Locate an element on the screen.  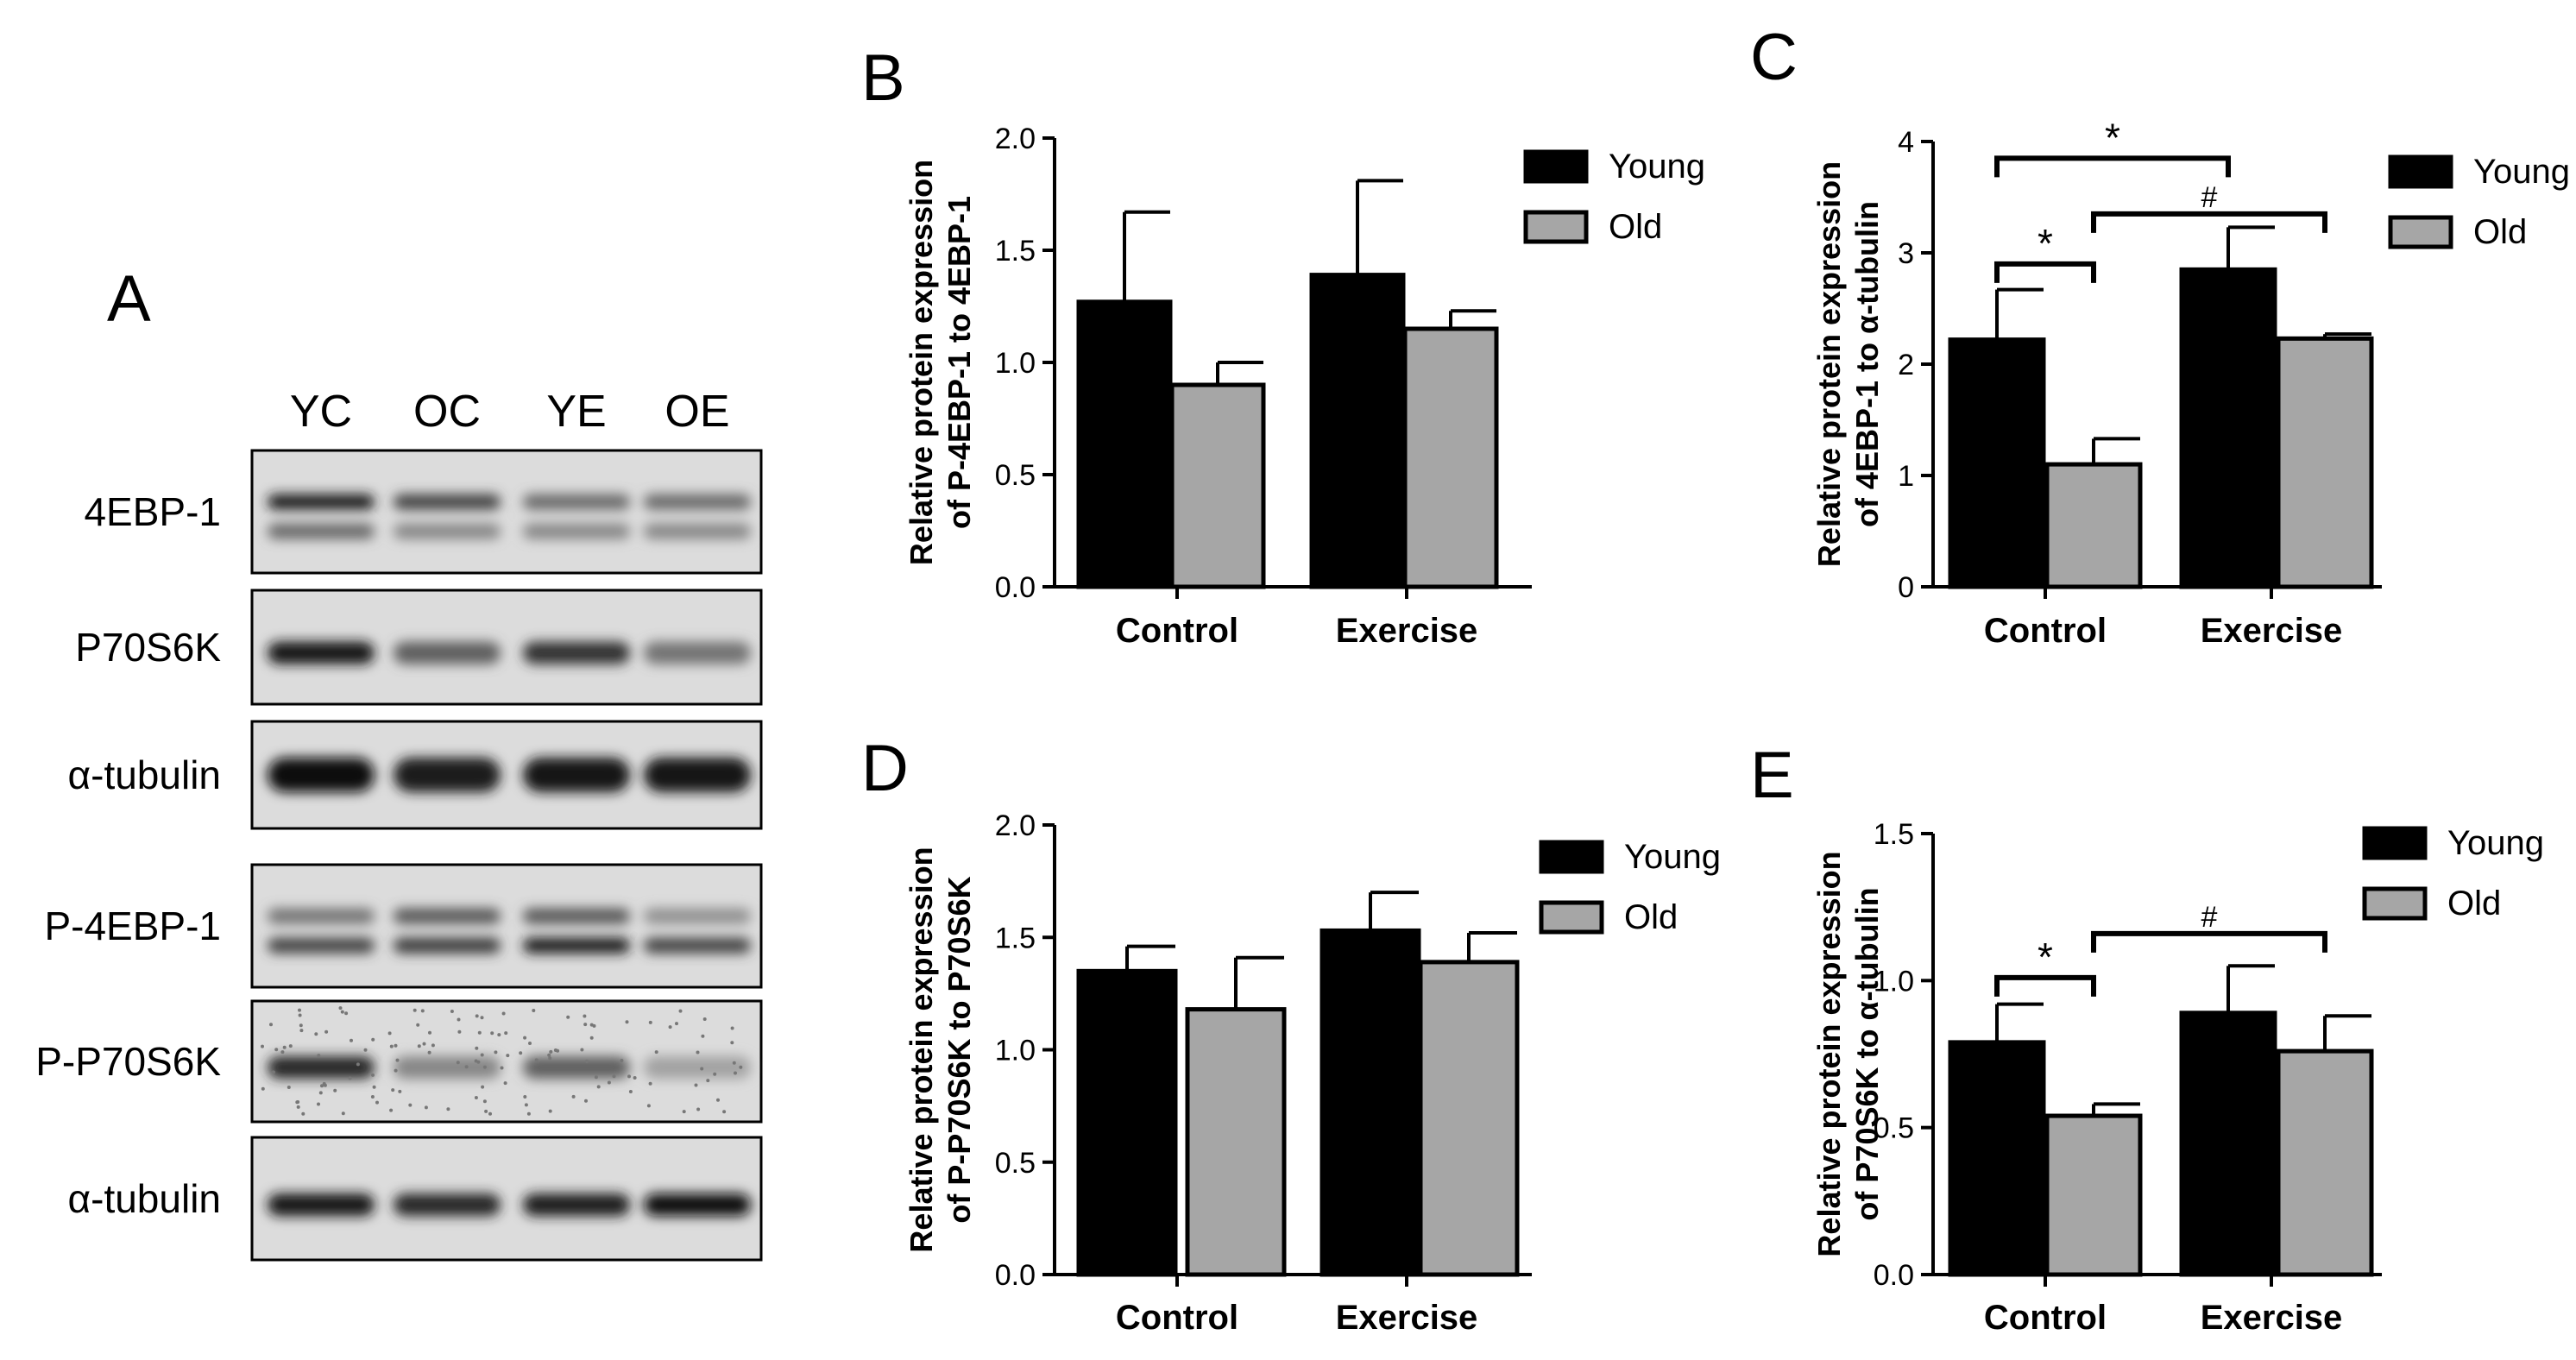
legend-swatch-young is located at coordinates (1556, 167).